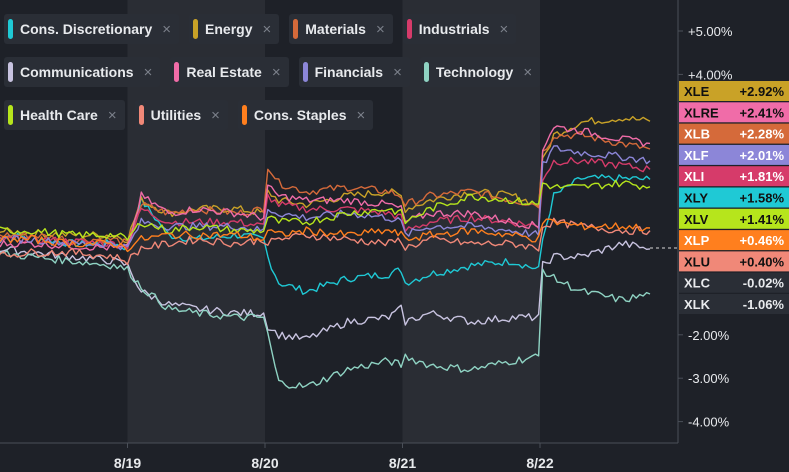 Image resolution: width=789 pixels, height=472 pixels. I want to click on legend-chip-industrials: Industrials ×, so click(459, 29).